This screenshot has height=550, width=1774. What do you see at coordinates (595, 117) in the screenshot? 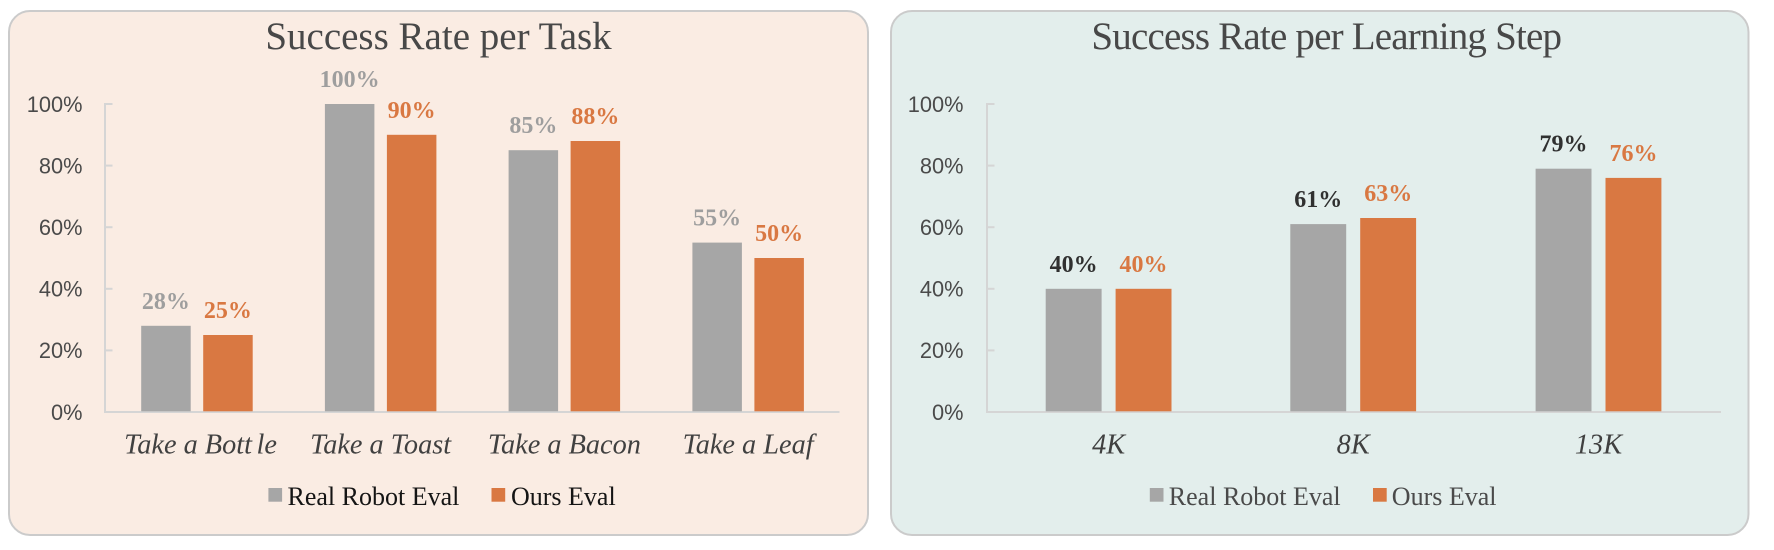
I see `svg-text: 88%` at bounding box center [595, 117].